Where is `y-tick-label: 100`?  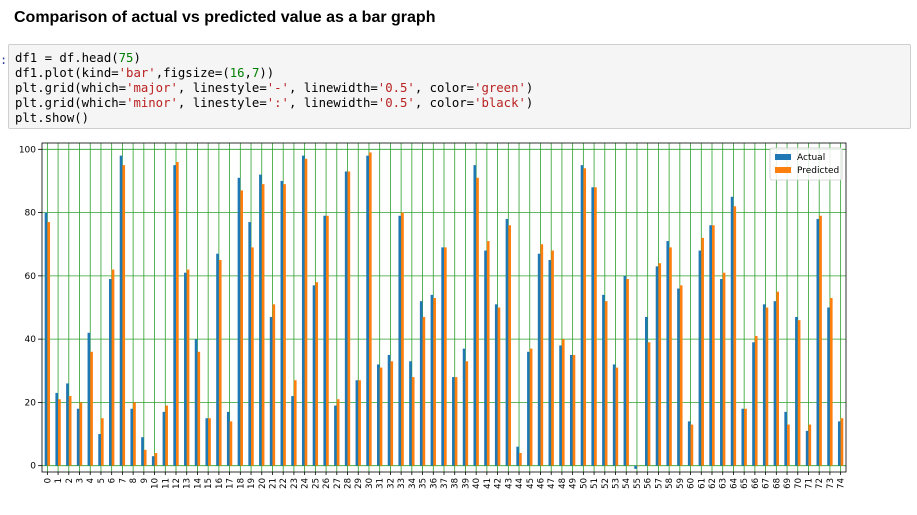
y-tick-label: 100 is located at coordinates (27, 150).